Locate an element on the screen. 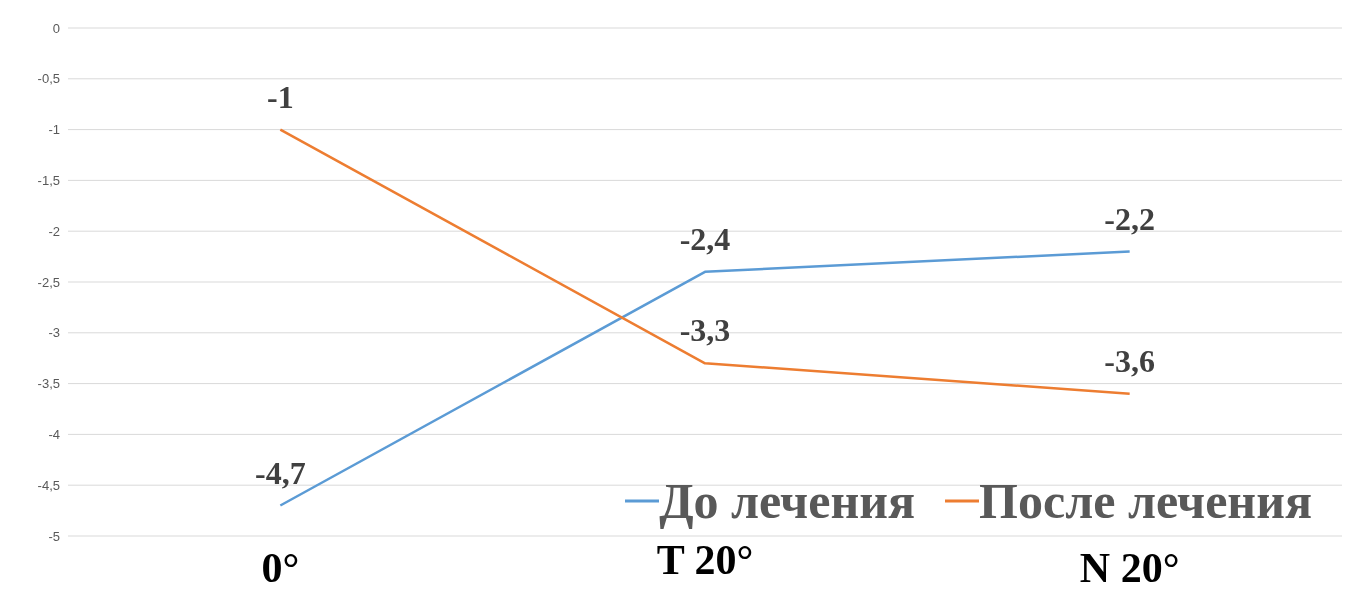 This screenshot has height=608, width=1360. y-tick-label: -0,5 is located at coordinates (48, 79).